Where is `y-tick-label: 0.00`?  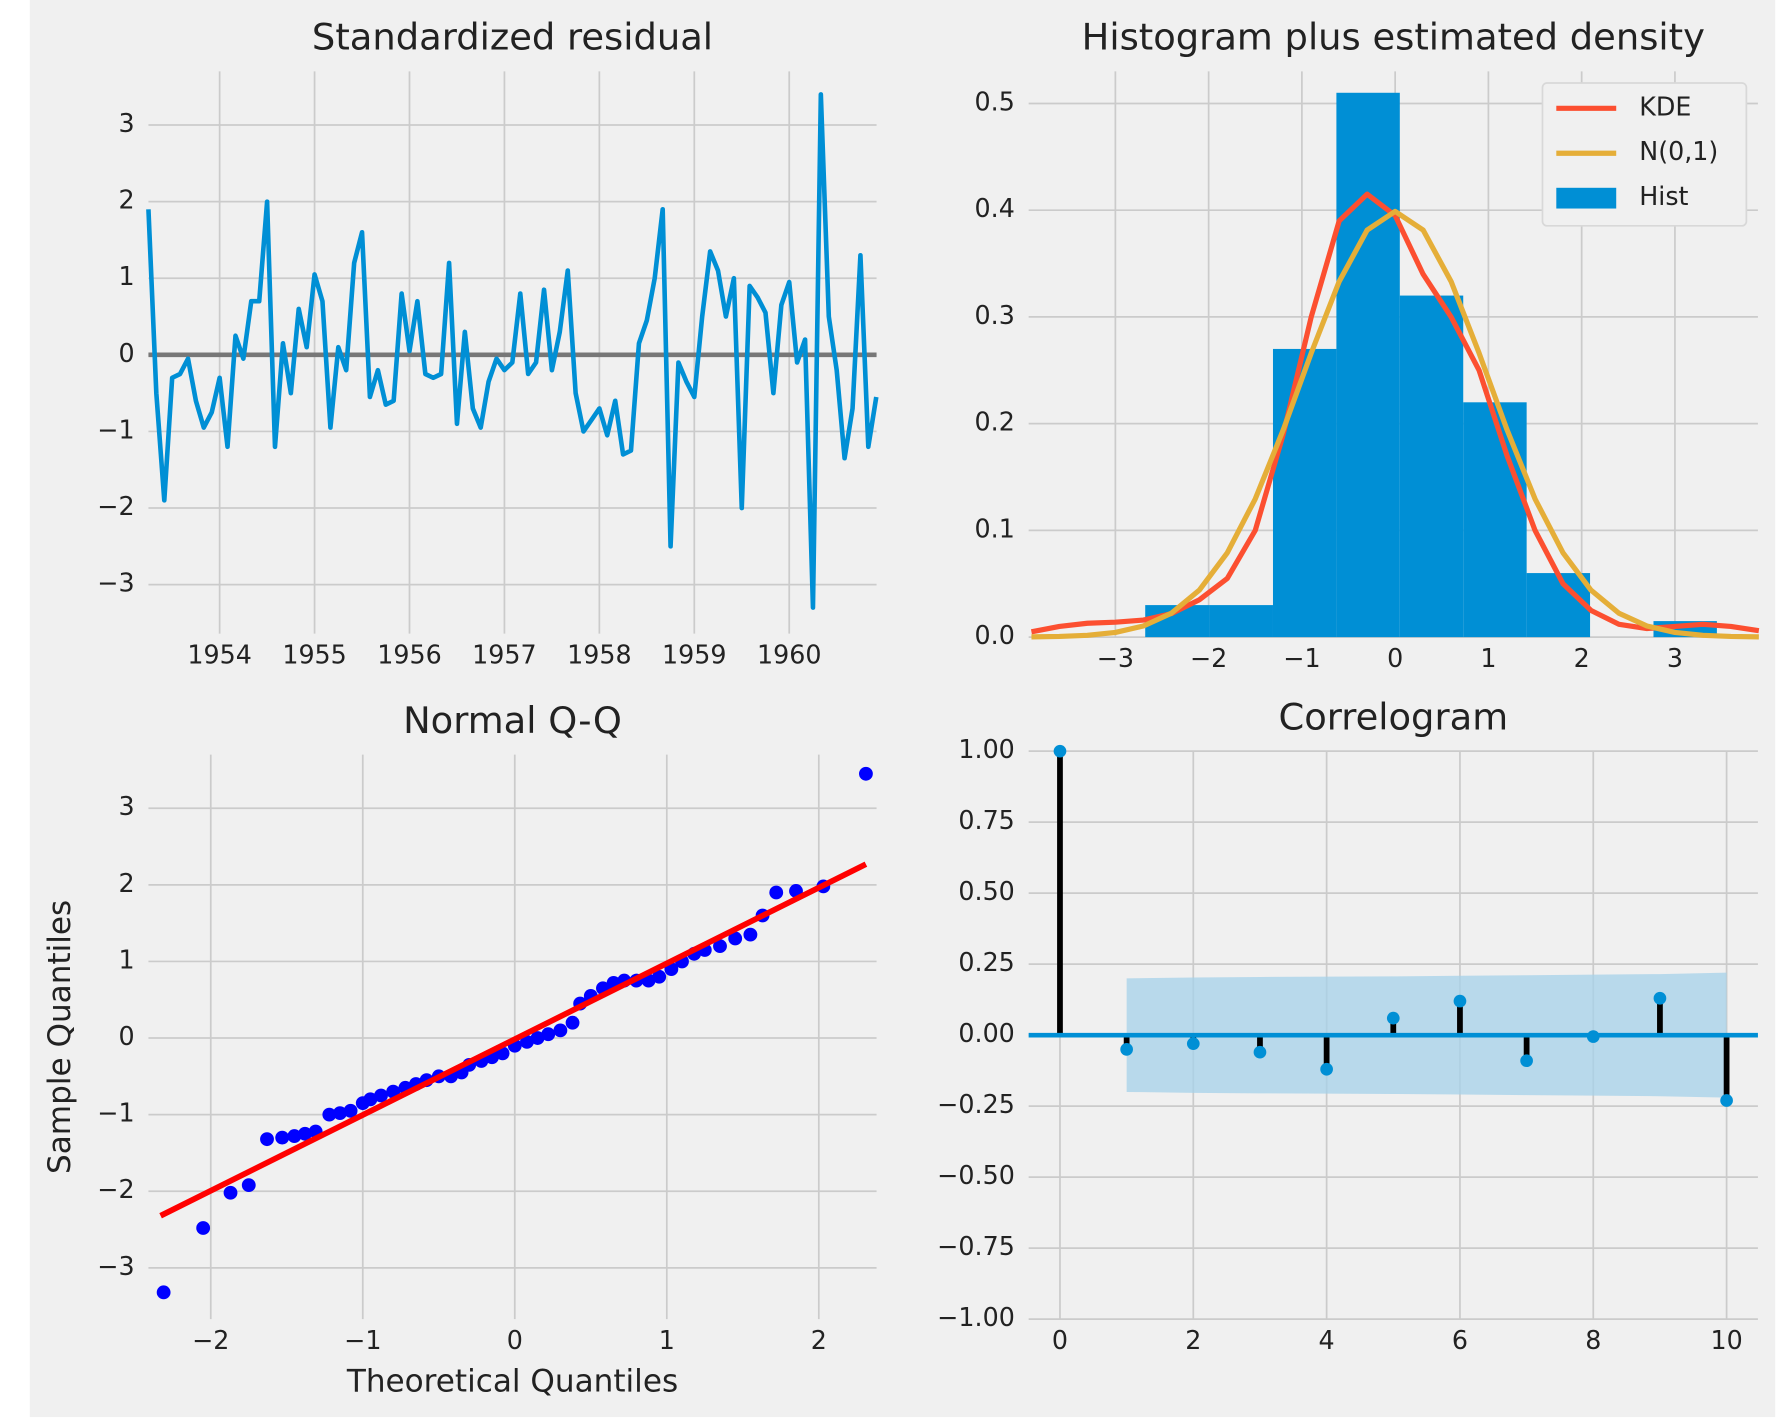
y-tick-label: 0.00 is located at coordinates (986, 1033).